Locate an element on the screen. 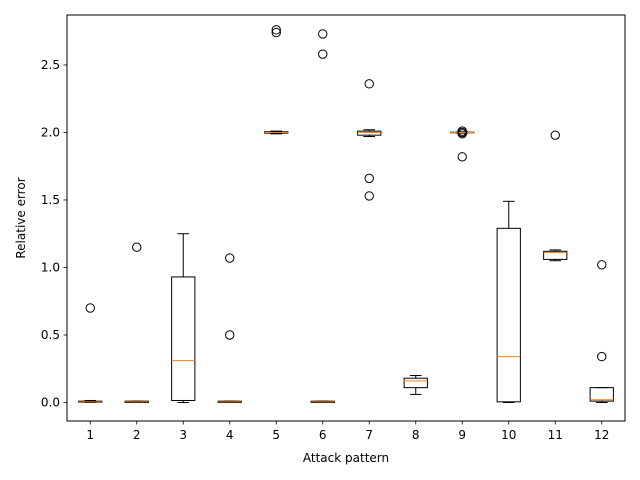  y-tick-label: 2.0 is located at coordinates (50, 133).